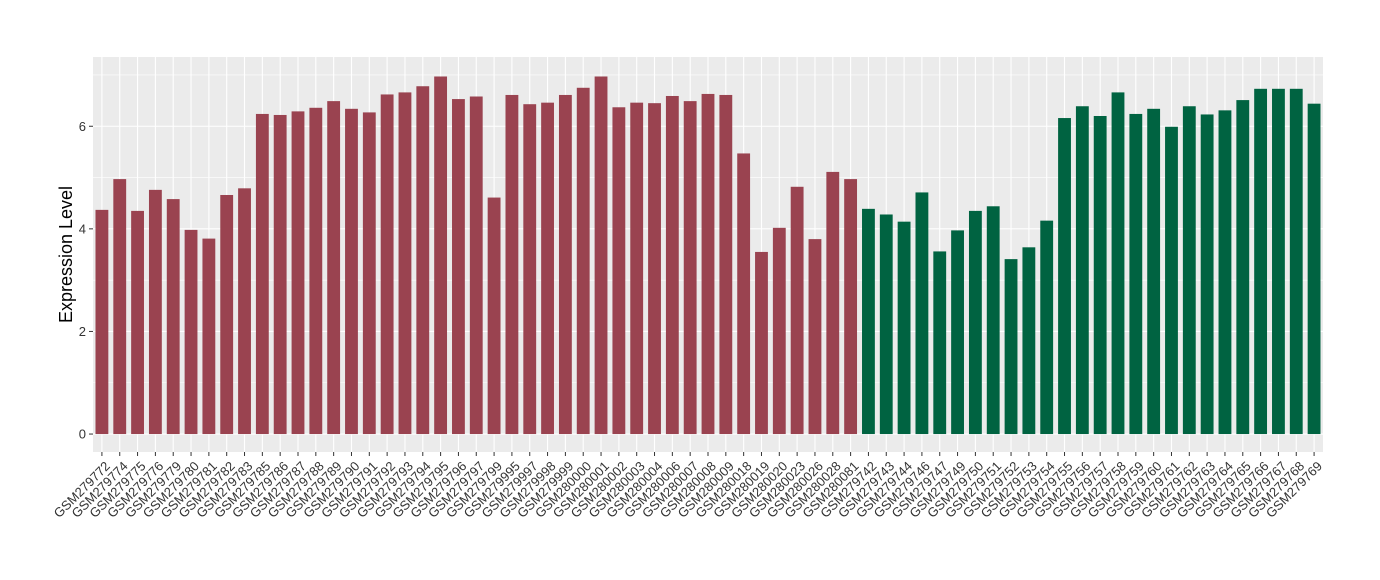 This screenshot has width=1380, height=580. I want to click on bar-GSM279787, so click(298, 273).